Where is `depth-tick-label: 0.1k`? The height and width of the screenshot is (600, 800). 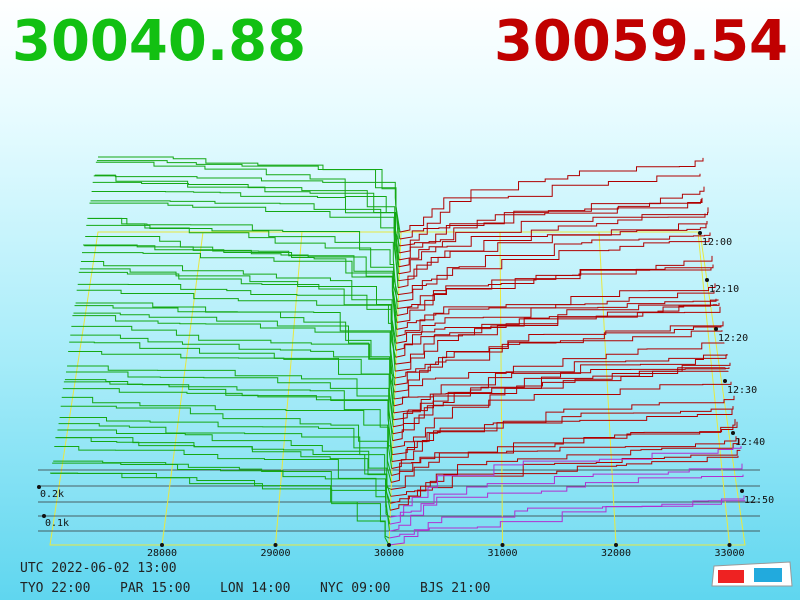
depth-tick-label: 0.1k is located at coordinates (57, 523).